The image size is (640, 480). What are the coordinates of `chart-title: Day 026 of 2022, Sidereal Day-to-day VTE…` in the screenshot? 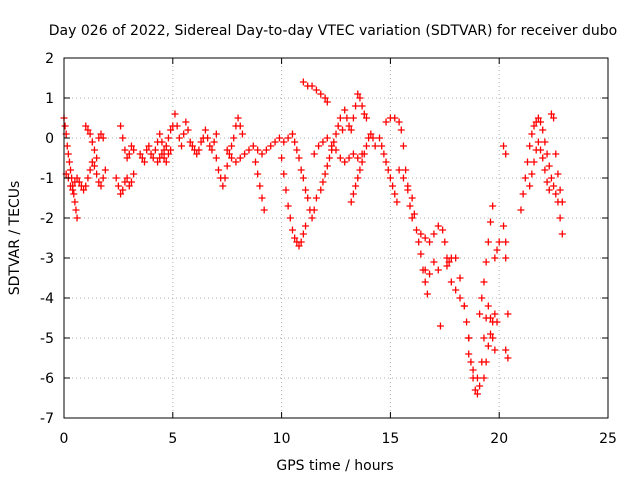 It's located at (333, 31).